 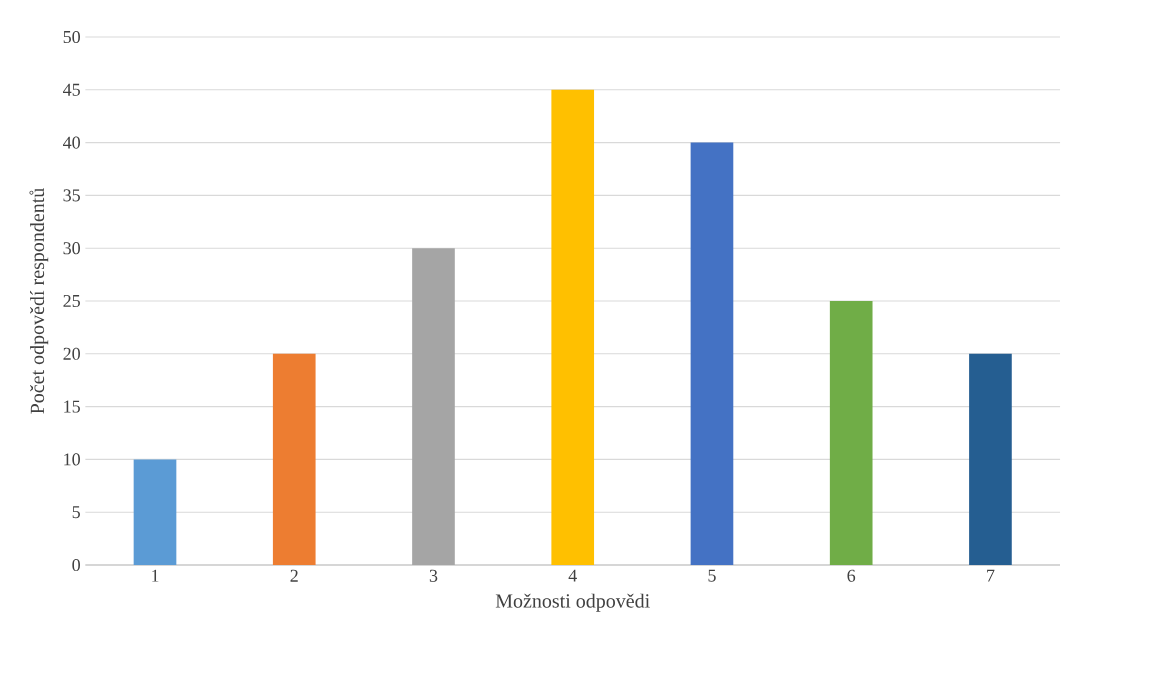 What do you see at coordinates (71, 142) in the screenshot?
I see `y-tick-label: 40` at bounding box center [71, 142].